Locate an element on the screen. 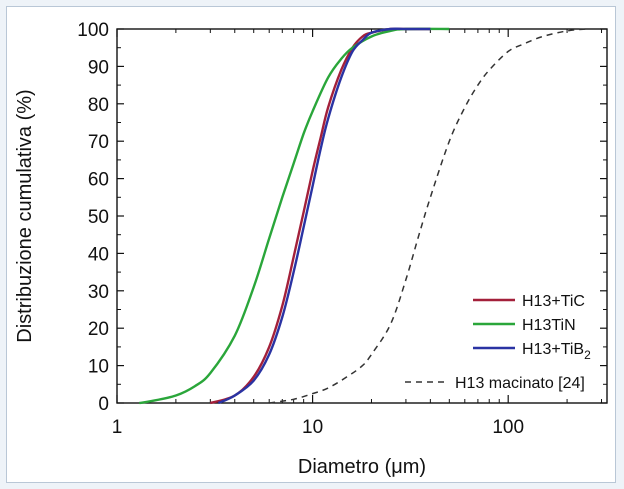 This screenshot has height=489, width=624. x-tick-label: 100 is located at coordinates (508, 427).